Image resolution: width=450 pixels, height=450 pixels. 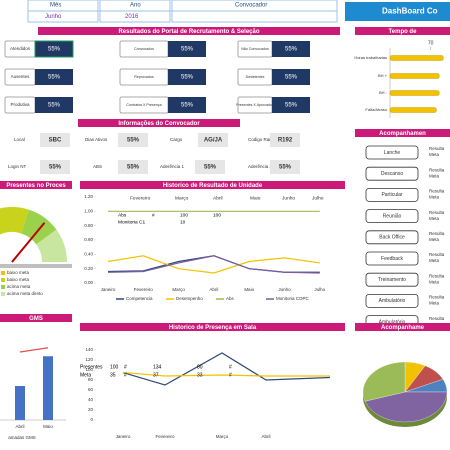 What do you see at coordinates (91, 389) in the screenshot?
I see `y-tick-label: 60` at bounding box center [91, 389].